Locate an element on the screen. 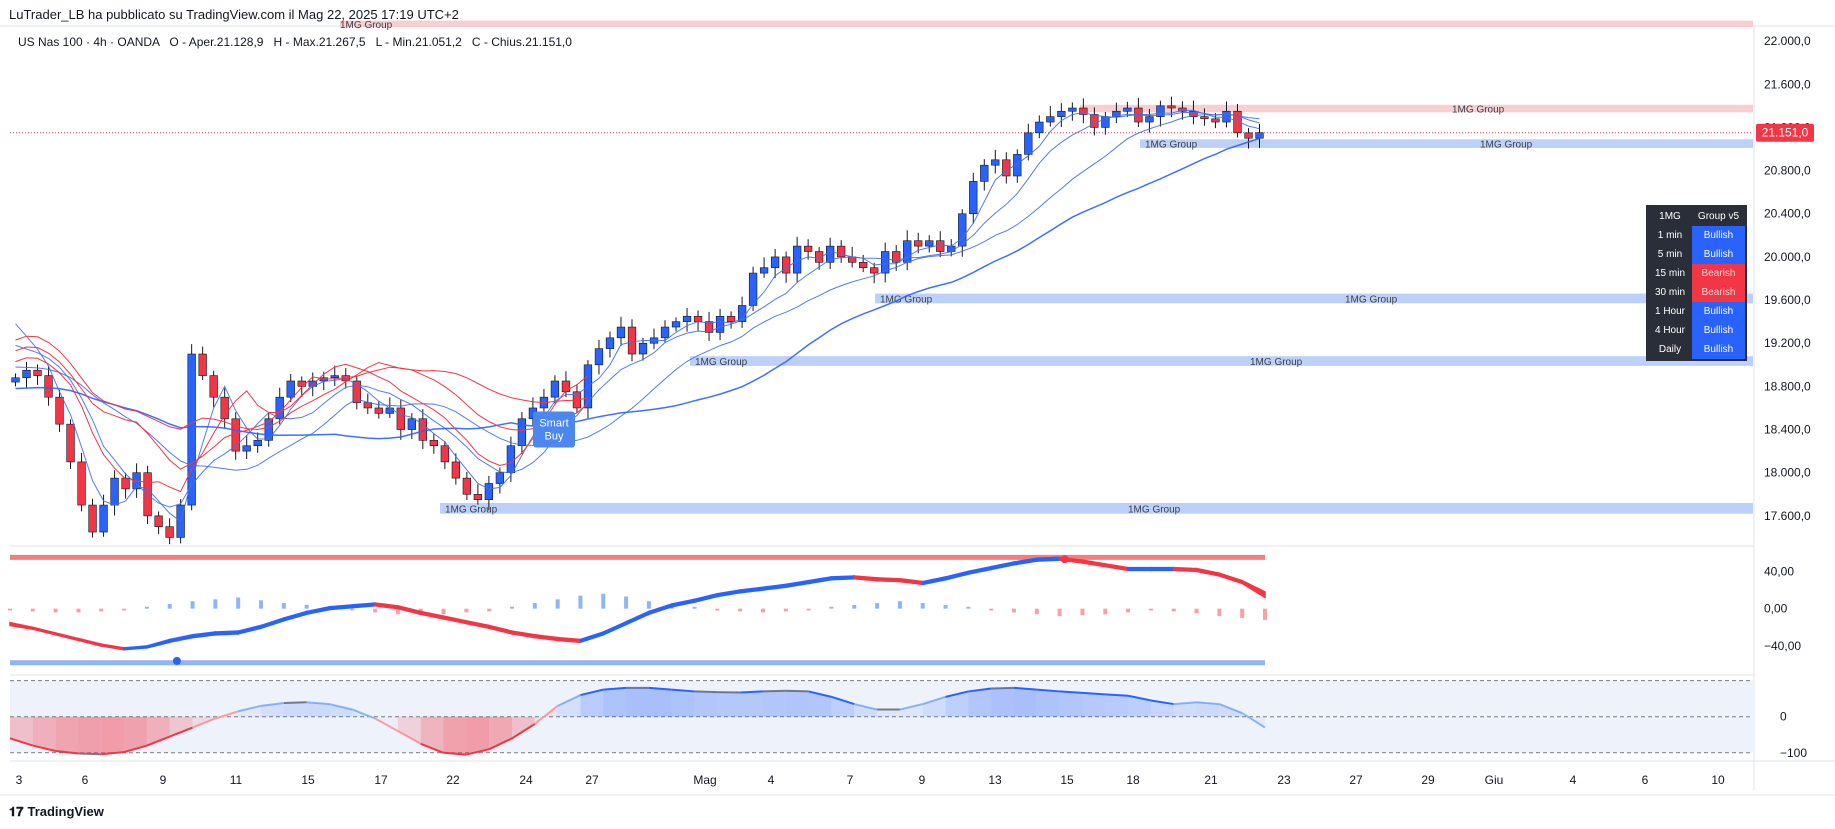  time-tick-label: 27 is located at coordinates (1356, 780).